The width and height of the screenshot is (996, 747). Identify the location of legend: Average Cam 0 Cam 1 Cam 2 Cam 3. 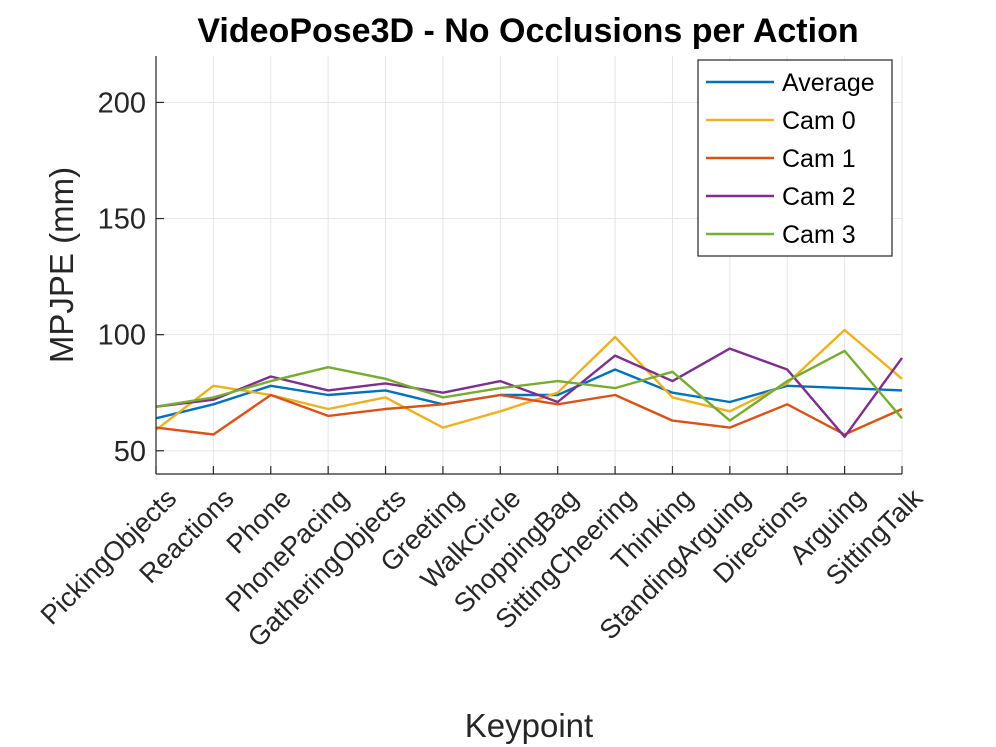
(795, 158).